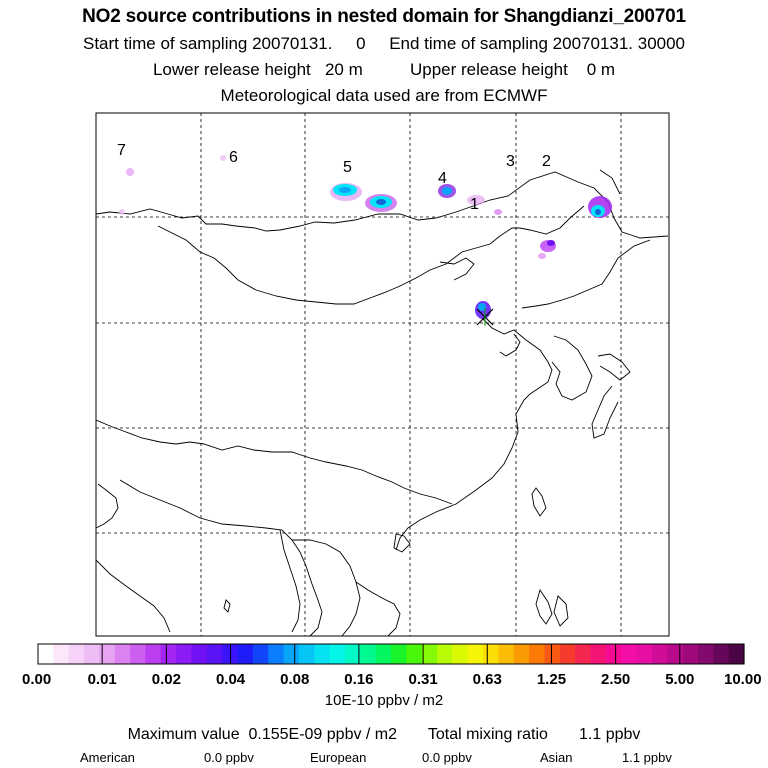  I want to click on colorbar, so click(391, 654).